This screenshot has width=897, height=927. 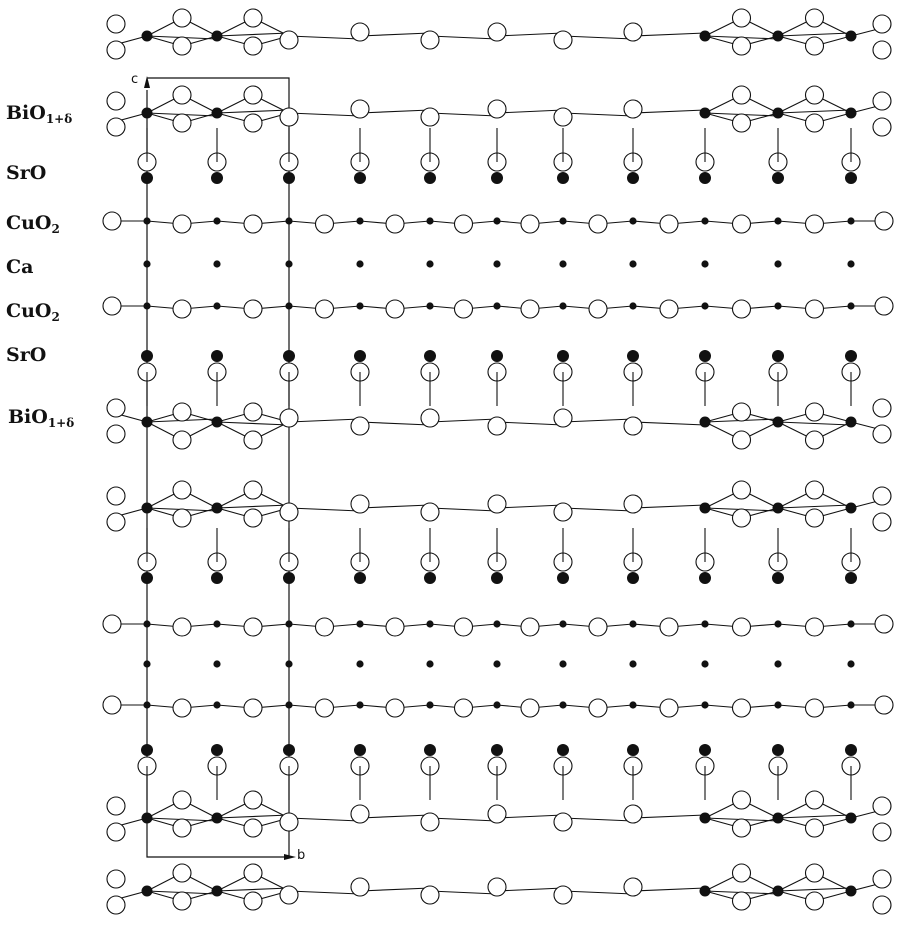 What do you see at coordinates (41, 418) in the screenshot?
I see `layer-label-bio-bottom: BiO1+δ` at bounding box center [41, 418].